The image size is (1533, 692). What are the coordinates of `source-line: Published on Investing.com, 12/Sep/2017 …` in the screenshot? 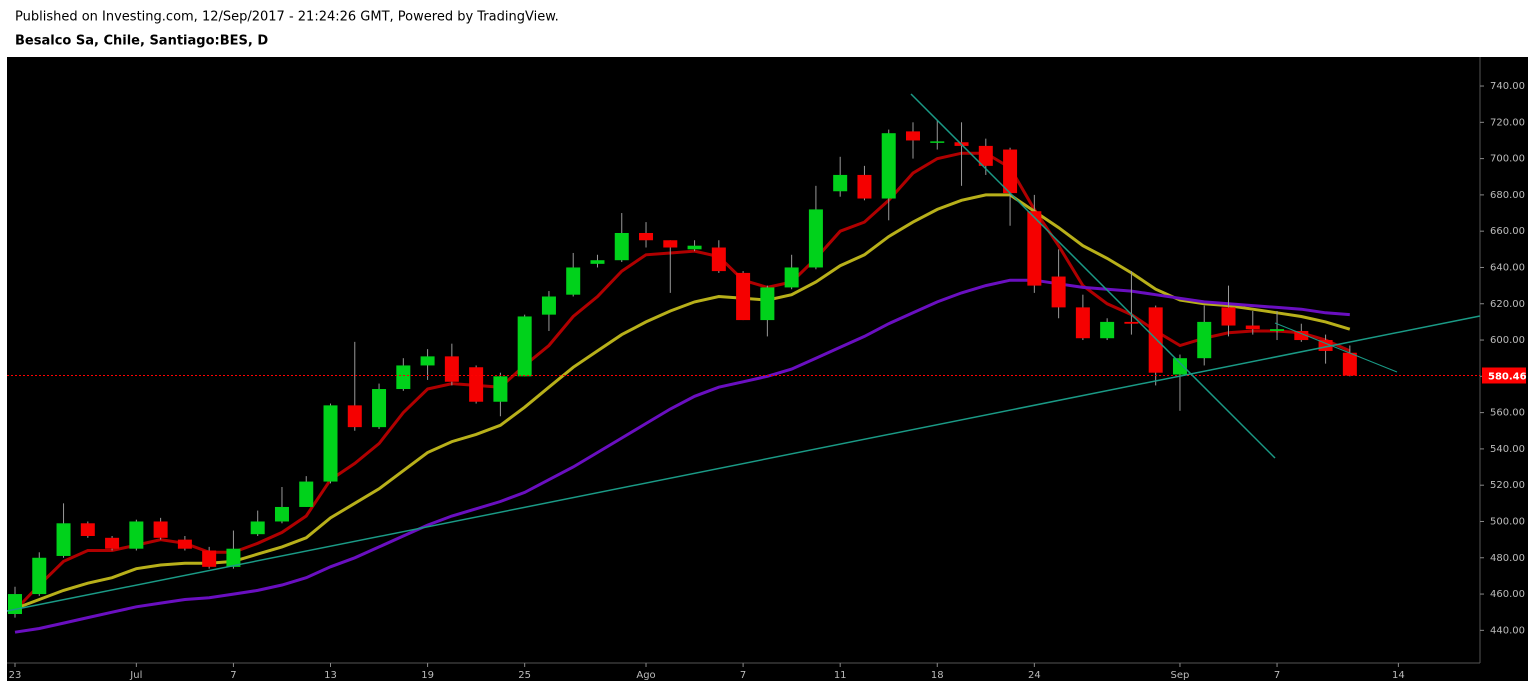 It's located at (287, 17).